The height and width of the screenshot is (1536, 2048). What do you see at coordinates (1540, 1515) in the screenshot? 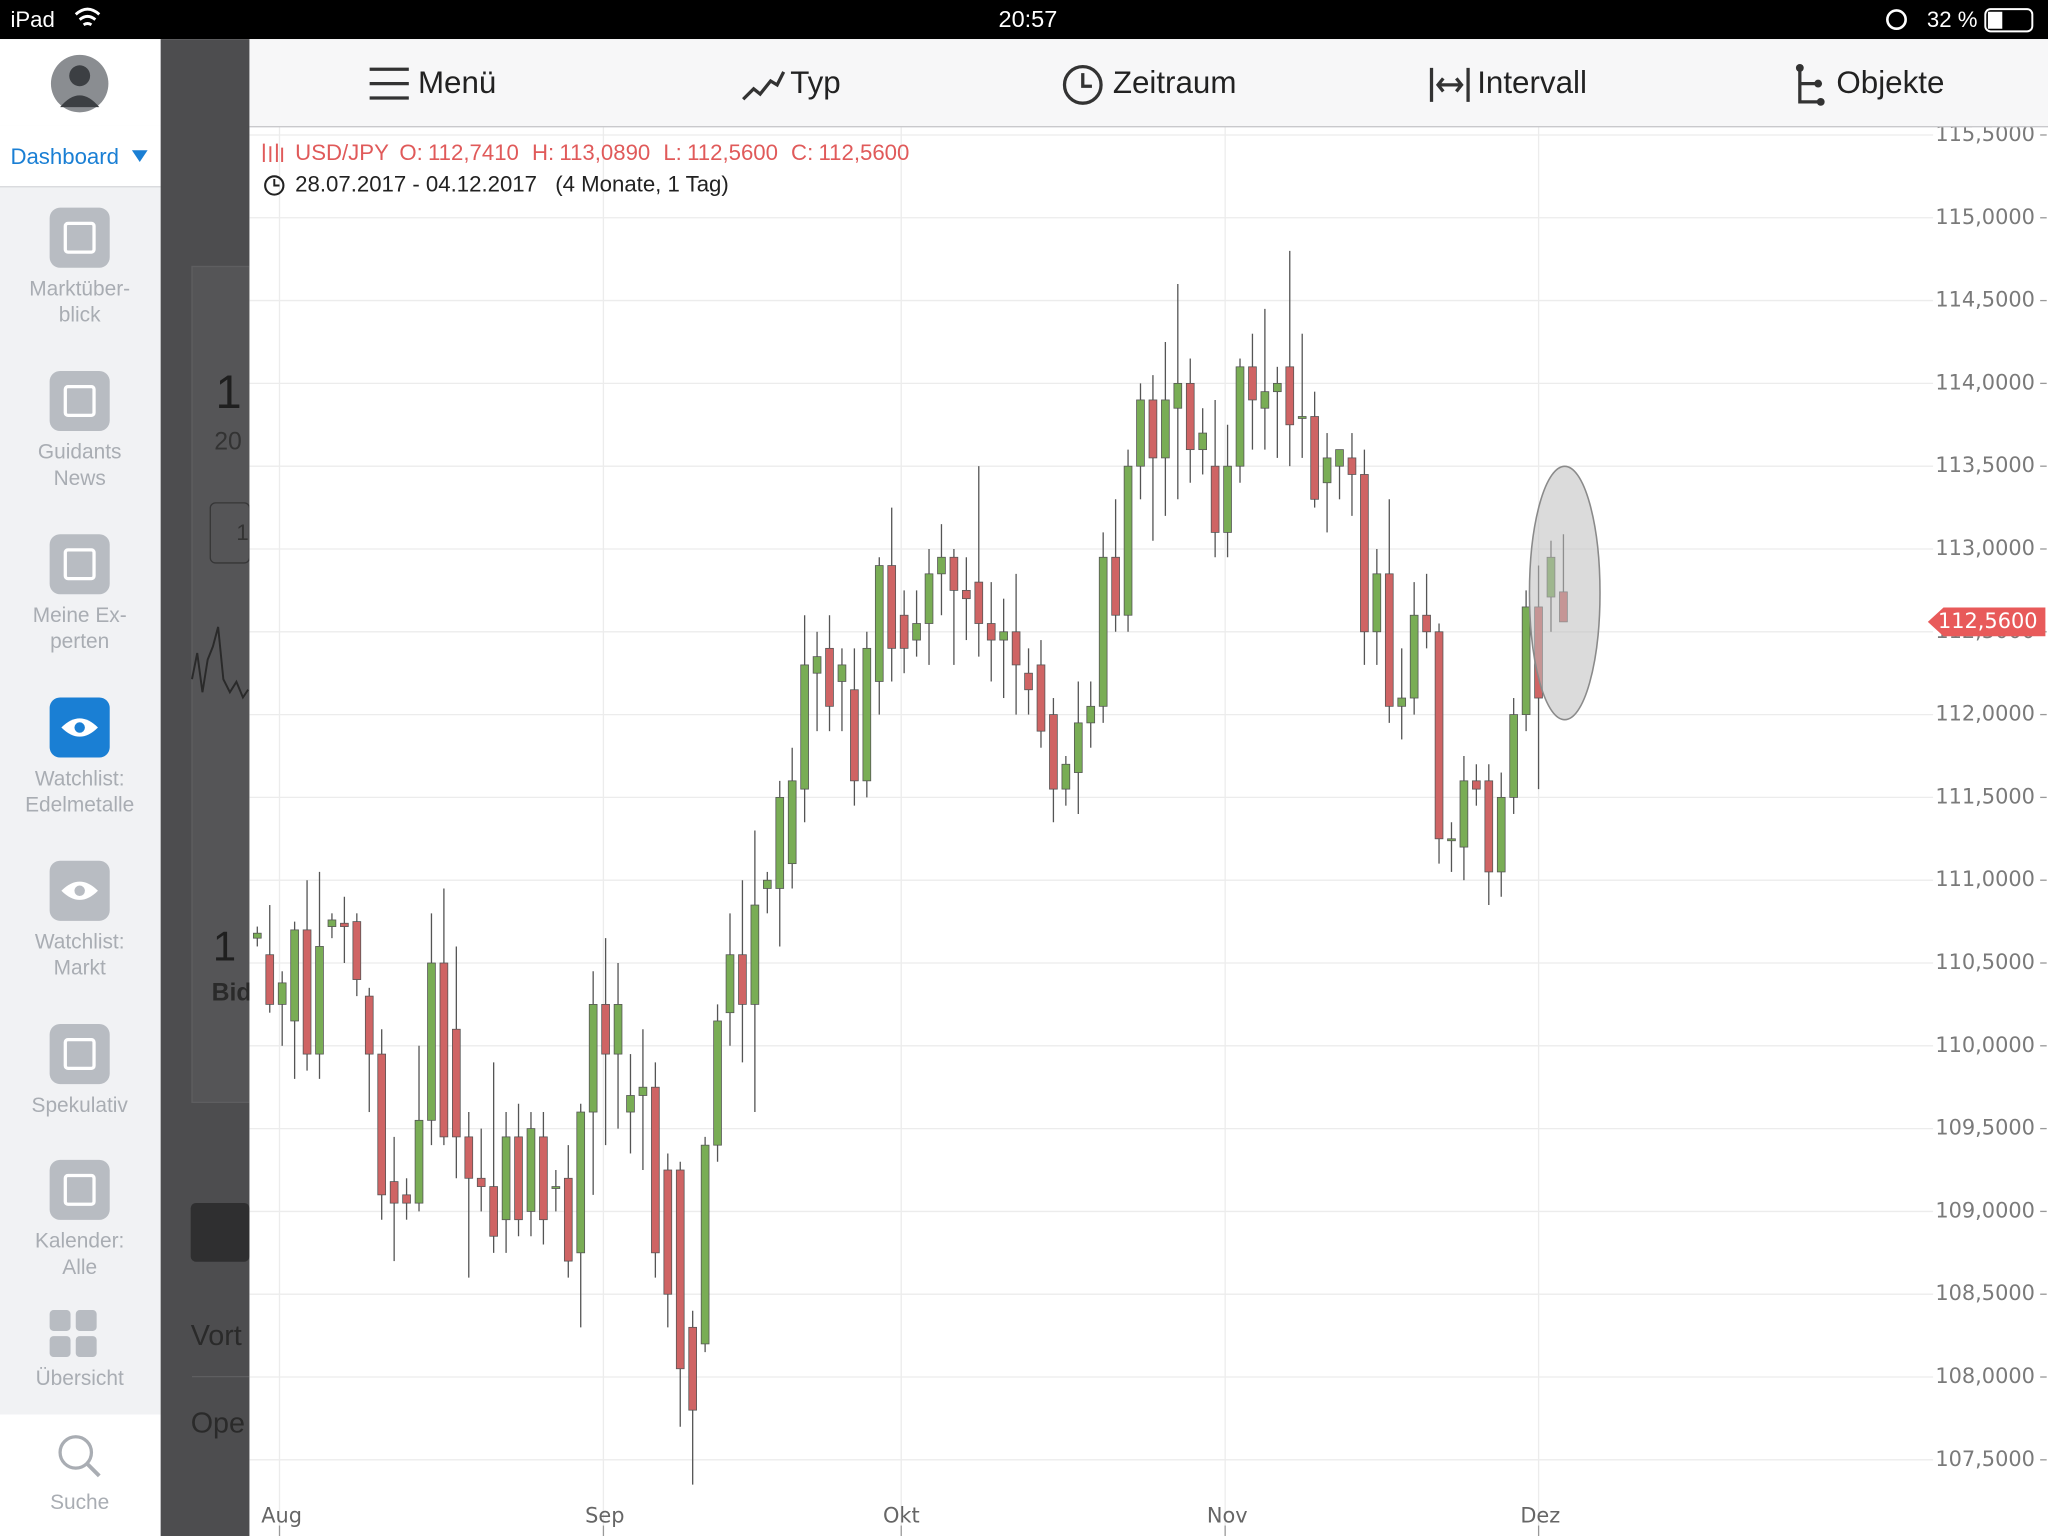
I see `x-tick-label: Dez` at bounding box center [1540, 1515].